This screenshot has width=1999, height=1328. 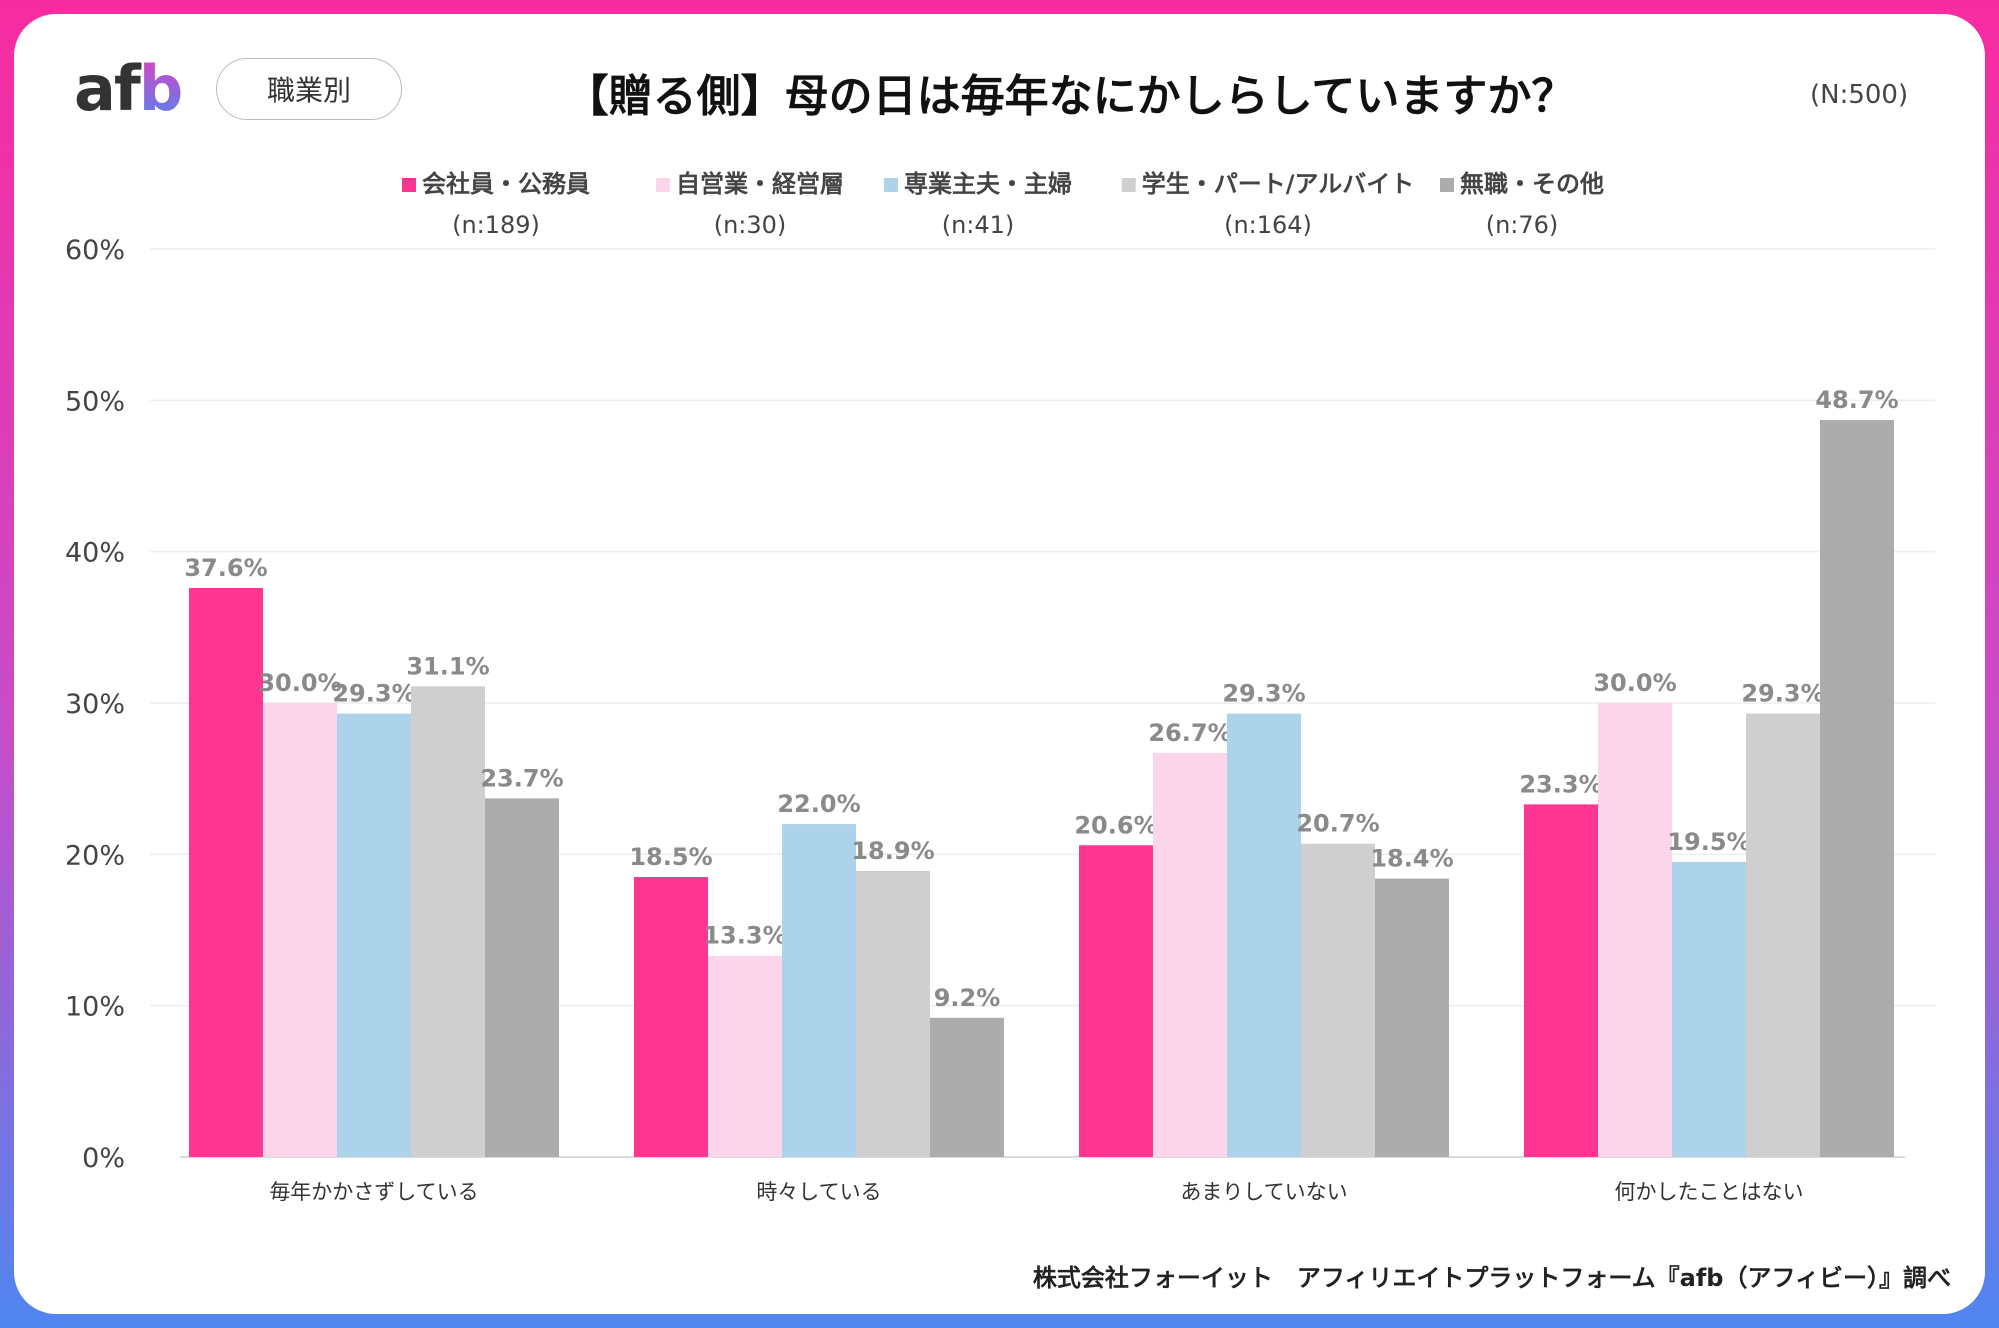 What do you see at coordinates (1522, 225) in the screenshot?
I see `legend-sample-size: (n:76)` at bounding box center [1522, 225].